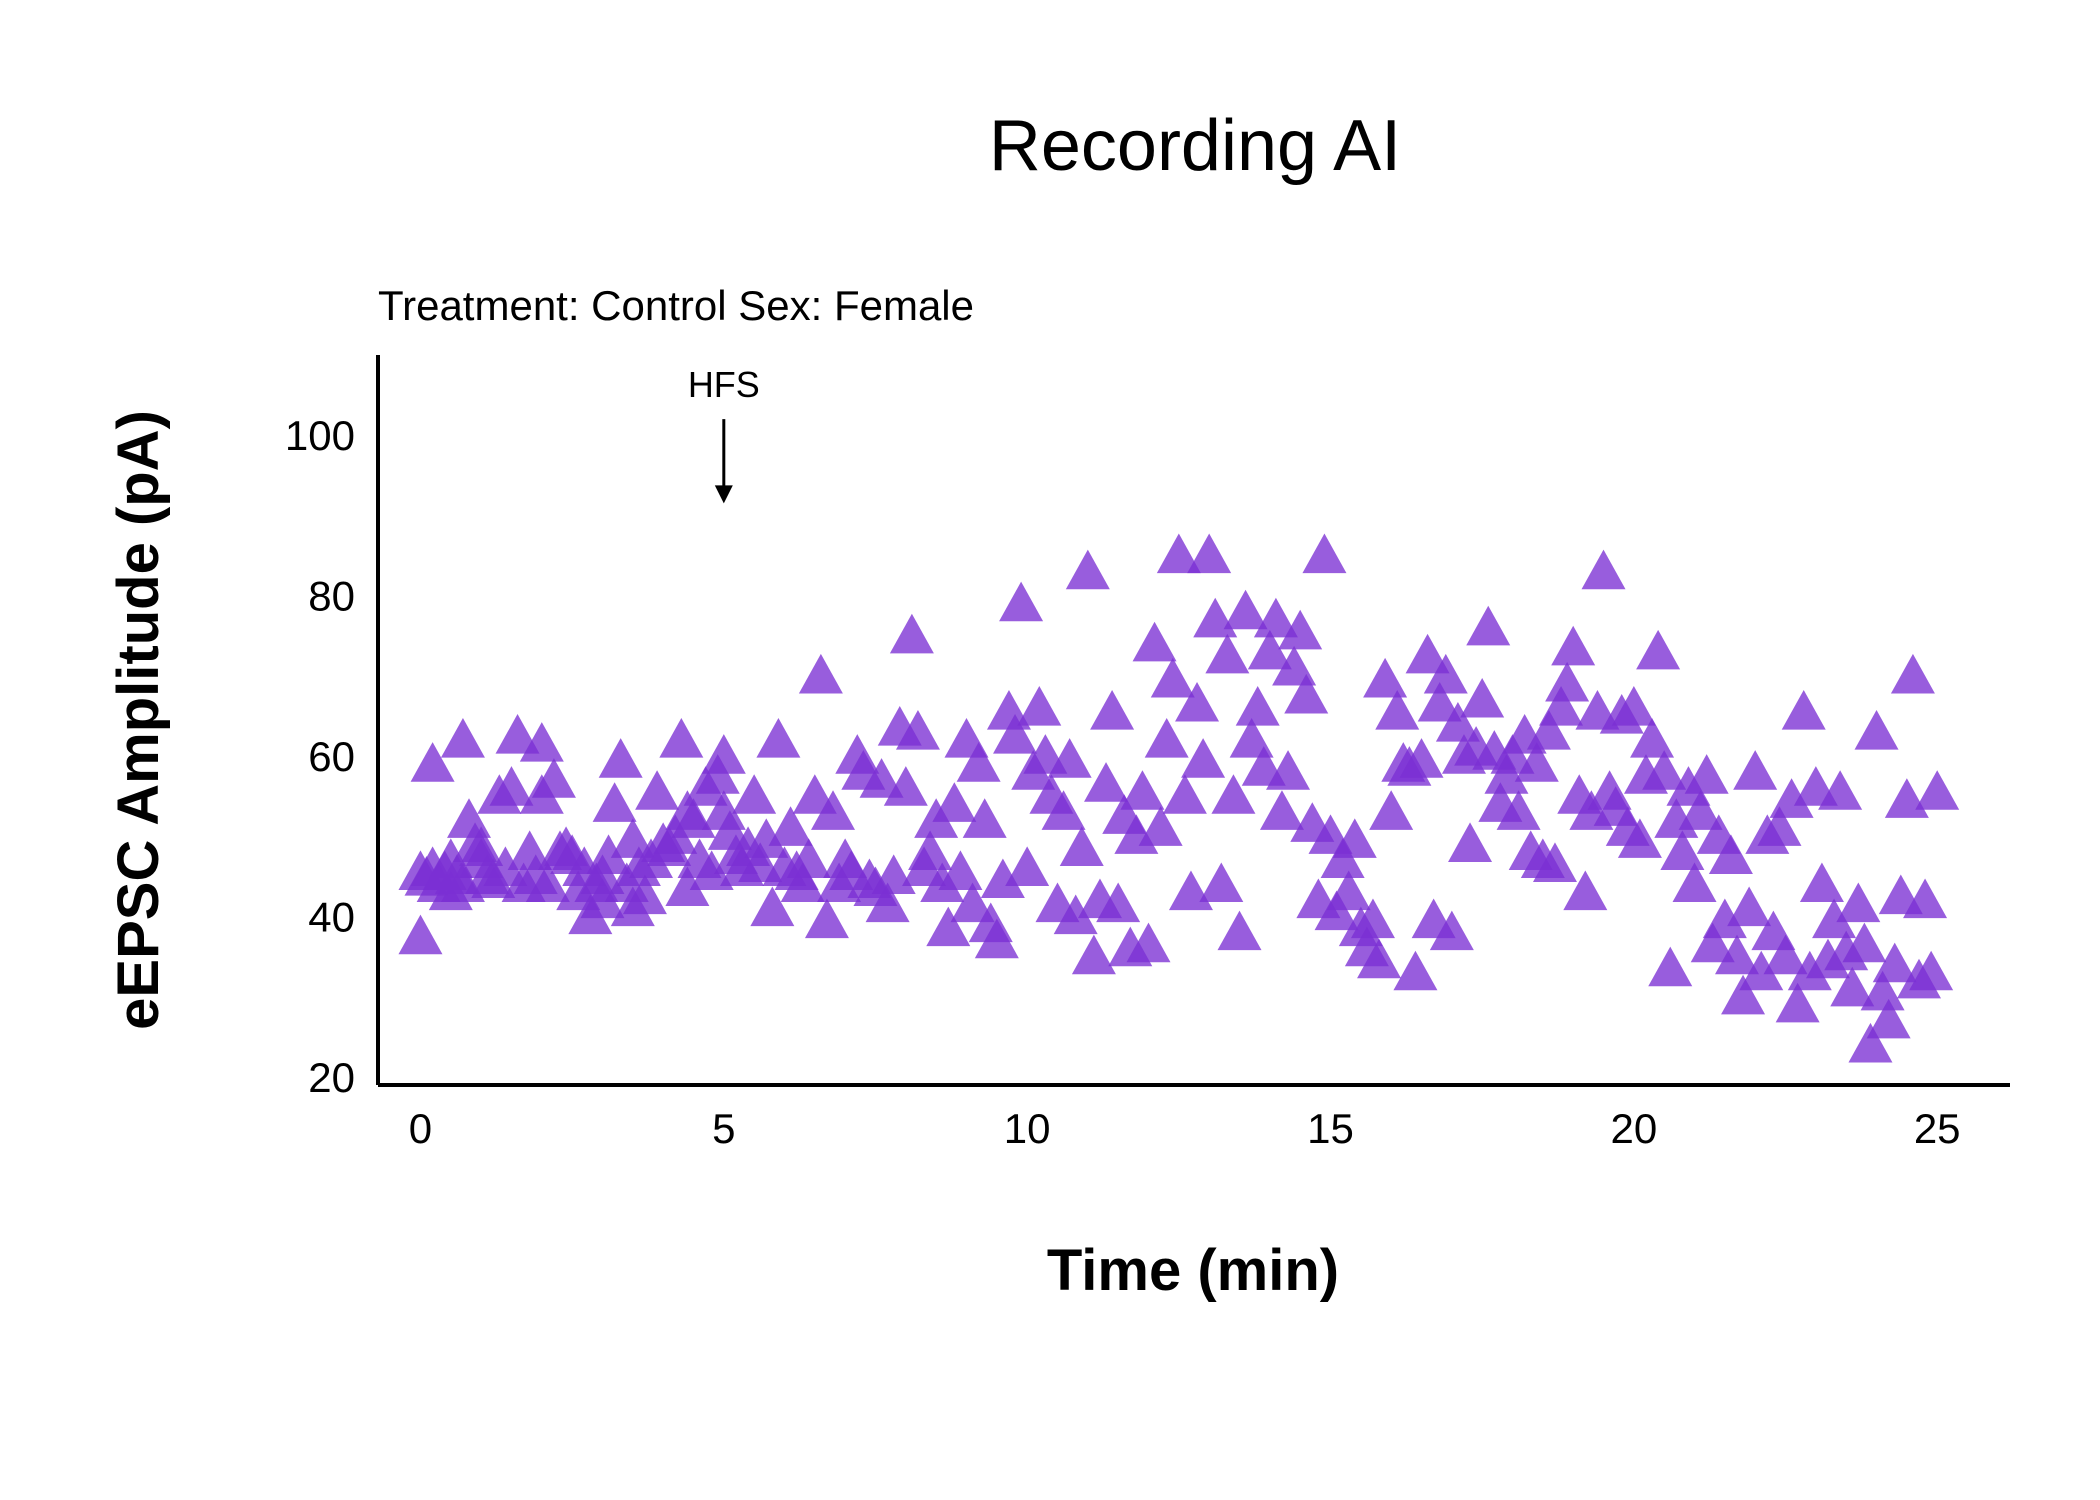 This screenshot has height=1500, width=2100. Describe the element at coordinates (420, 1128) in the screenshot. I see `x-tick-label: 0` at that location.